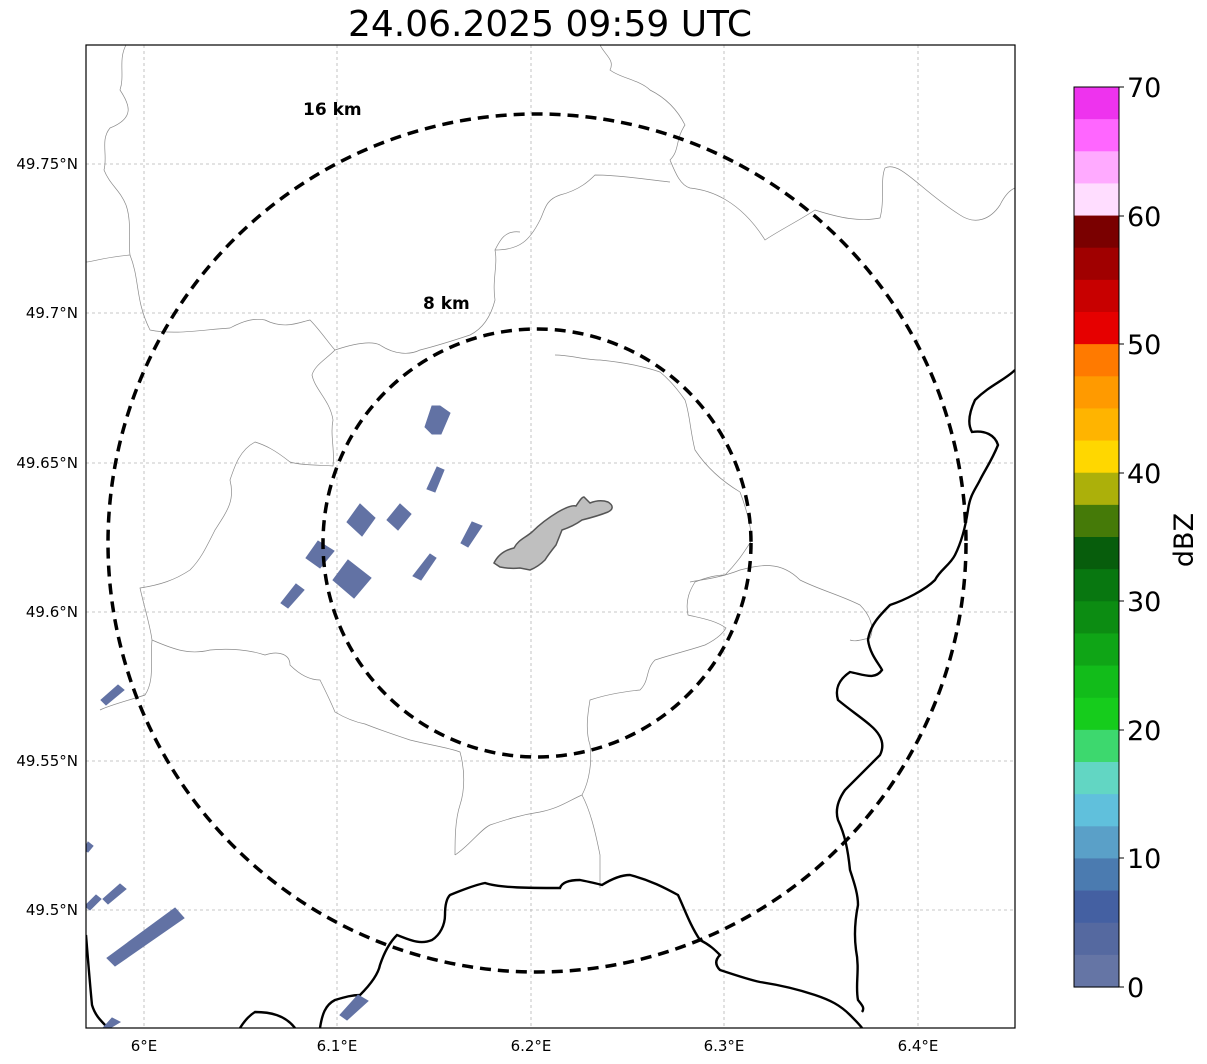  I want to click on lat-label: 49.75°N, so click(47, 164).